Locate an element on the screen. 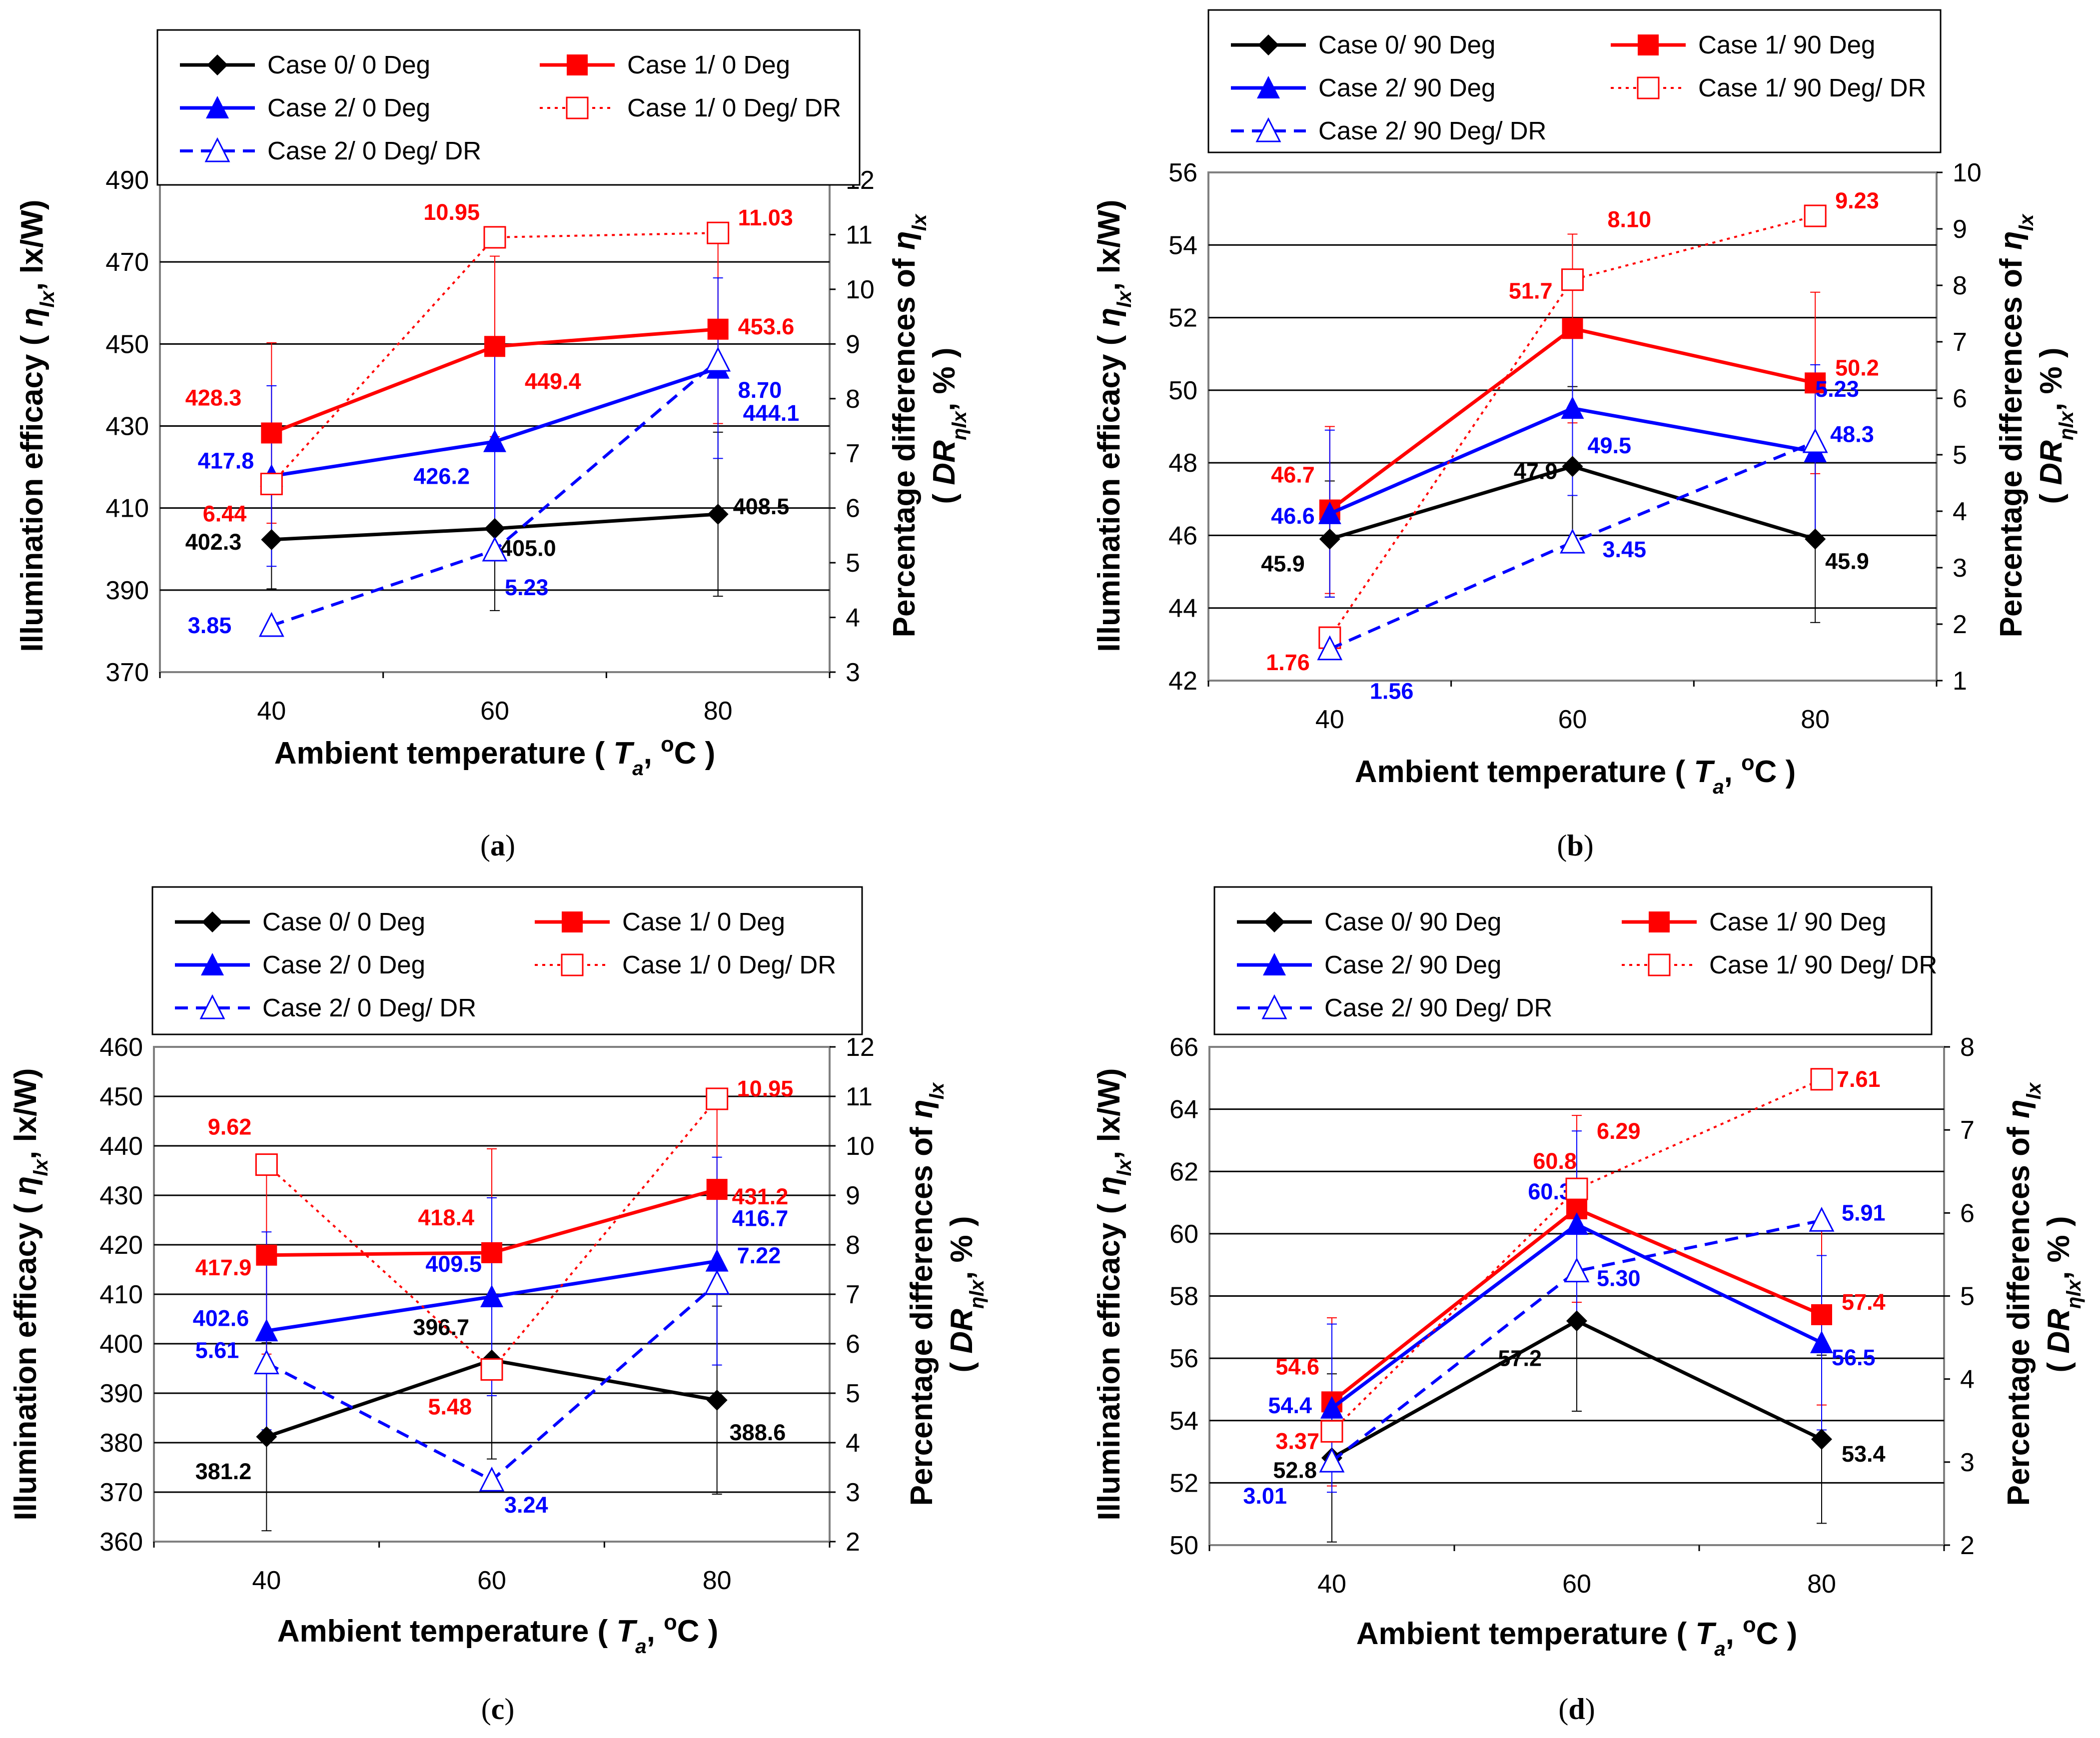  data-label: 402.6 is located at coordinates (221, 1318).